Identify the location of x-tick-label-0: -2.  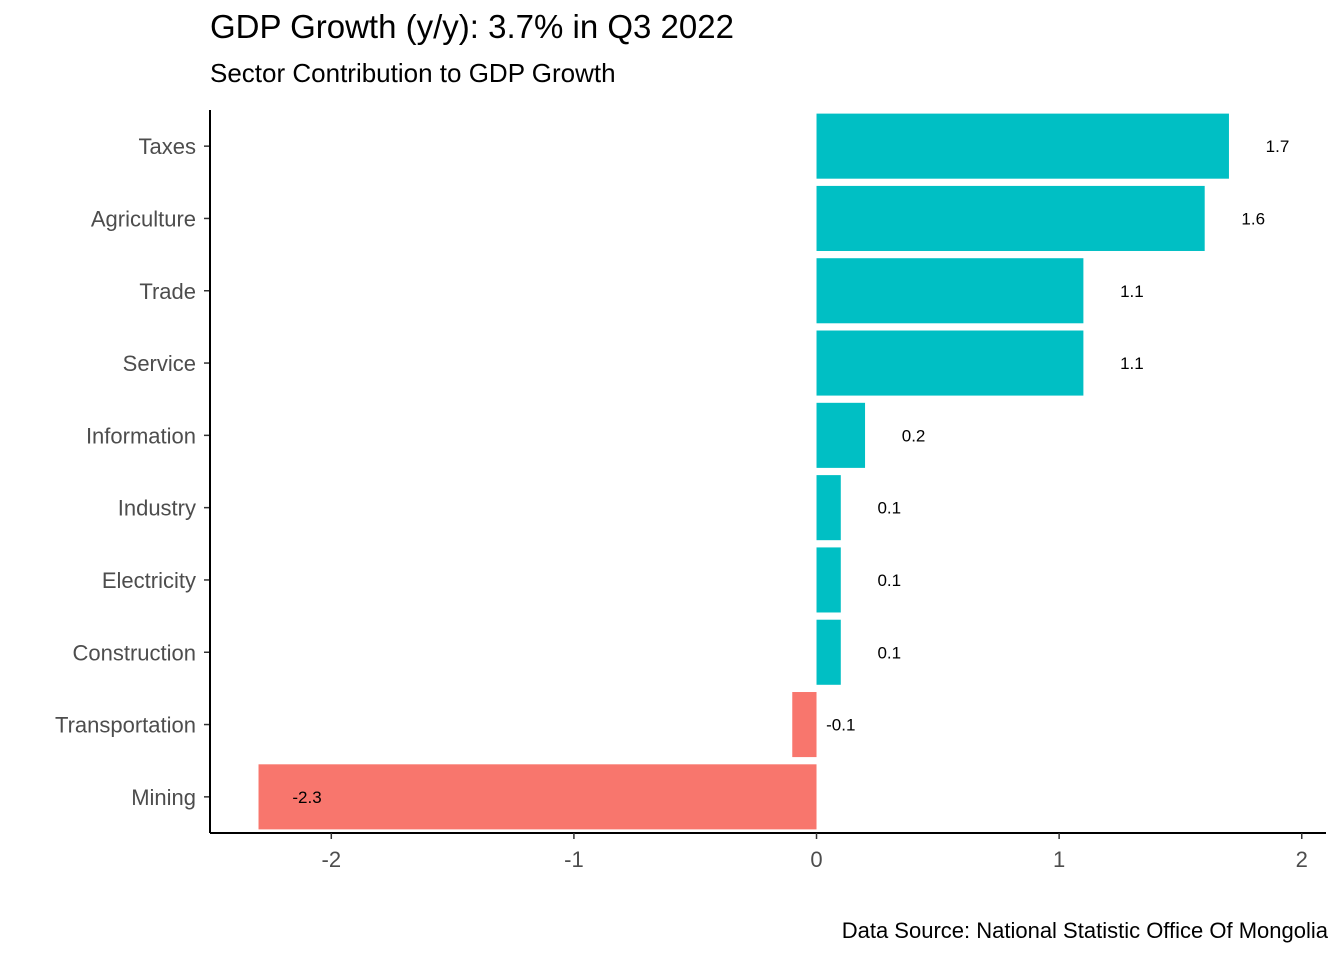
(332, 859).